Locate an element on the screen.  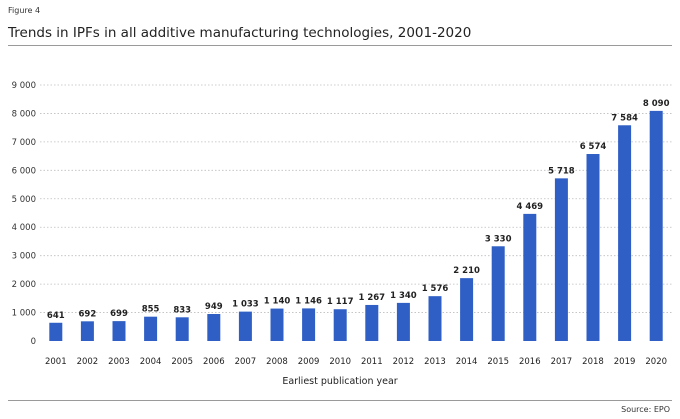
x-tick-label: 2014 is located at coordinates (467, 362).